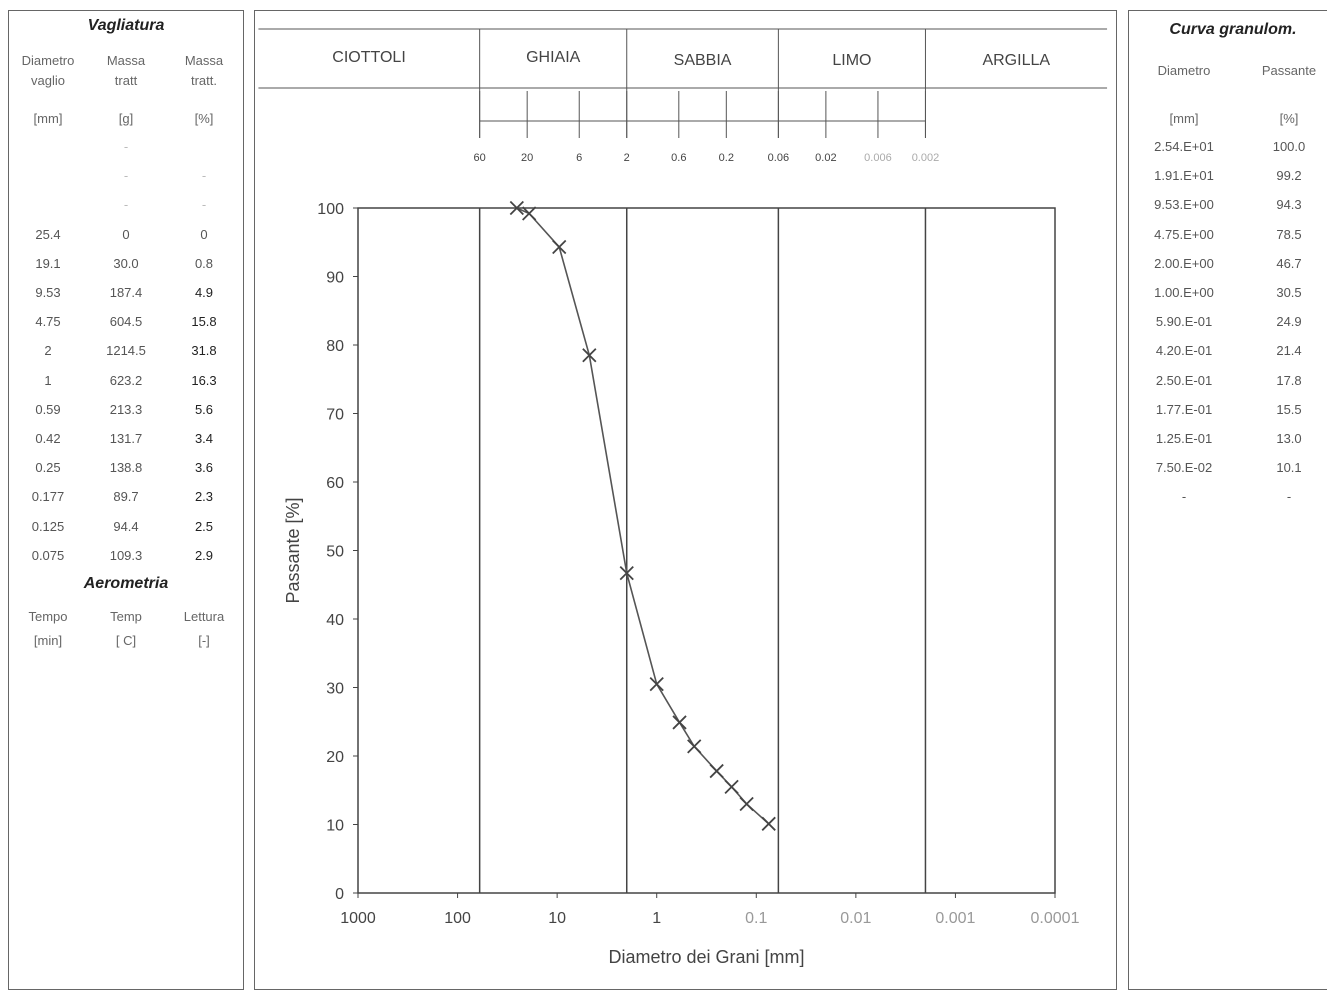  I want to click on y-tick-label: 10, so click(335, 826).